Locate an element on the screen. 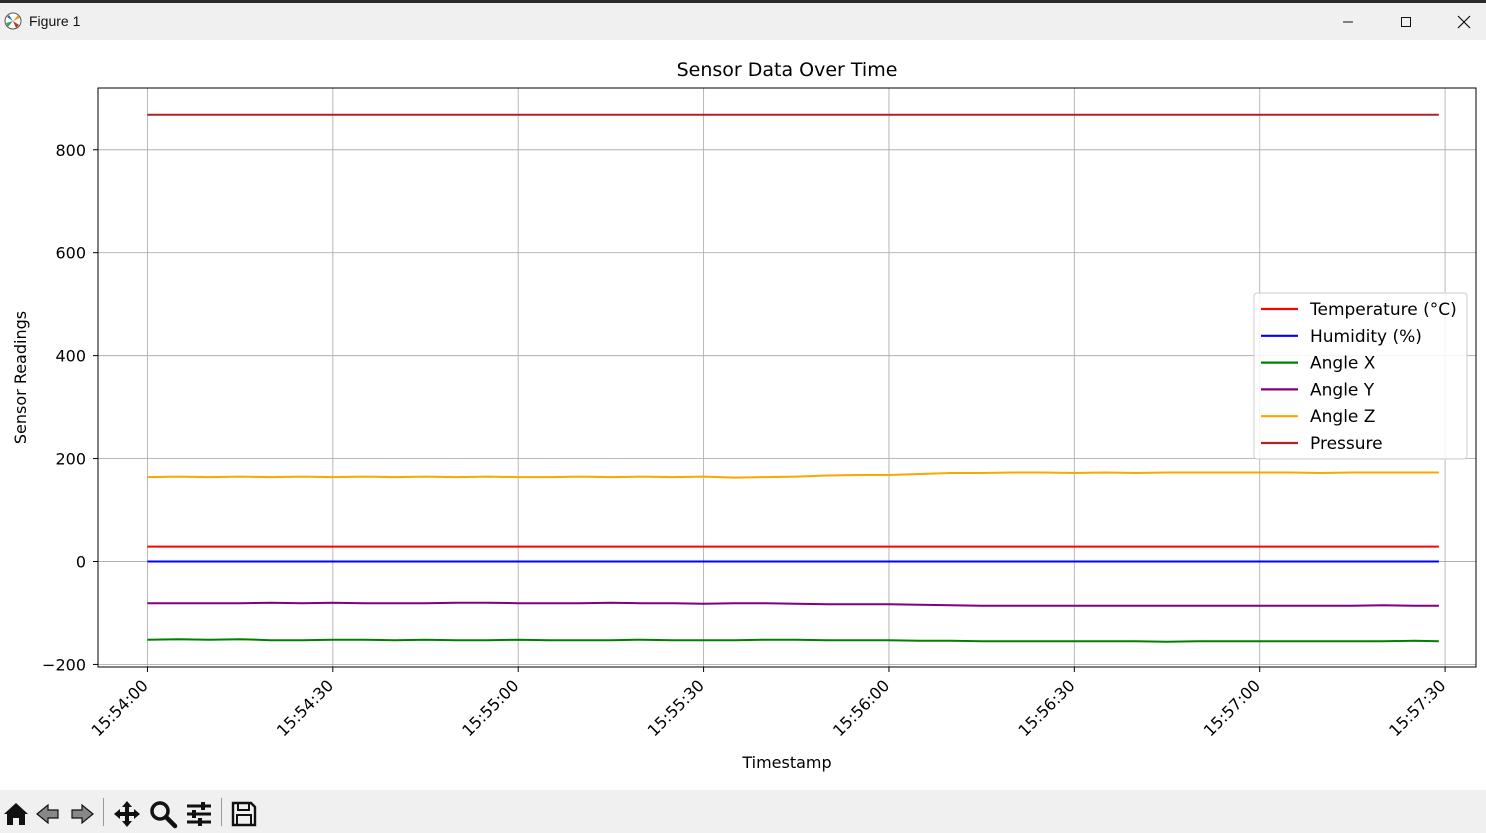 The height and width of the screenshot is (833, 1486). forward-icon is located at coordinates (82, 814).